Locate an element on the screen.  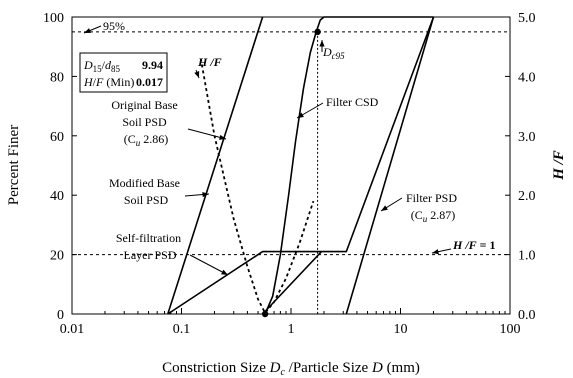
y-left-tick-label: 0 is located at coordinates (60, 315).